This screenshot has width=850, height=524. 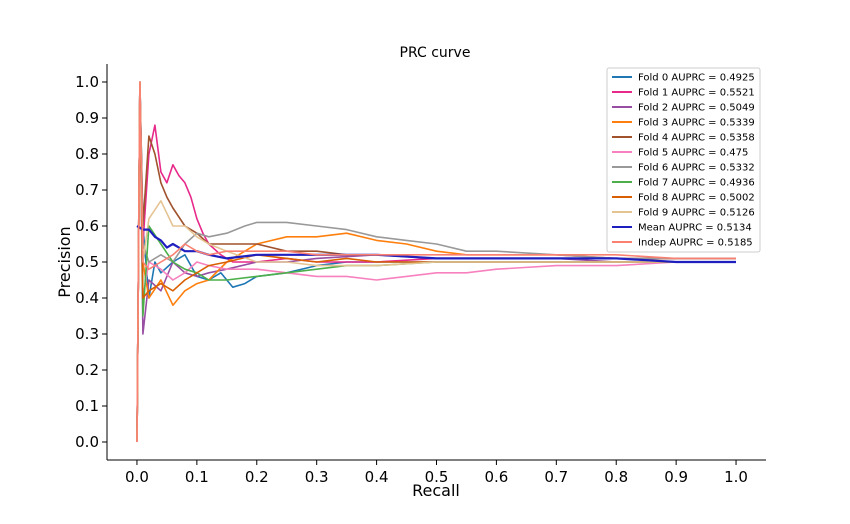 What do you see at coordinates (616, 477) in the screenshot?
I see `x-tick-label: 0.8` at bounding box center [616, 477].